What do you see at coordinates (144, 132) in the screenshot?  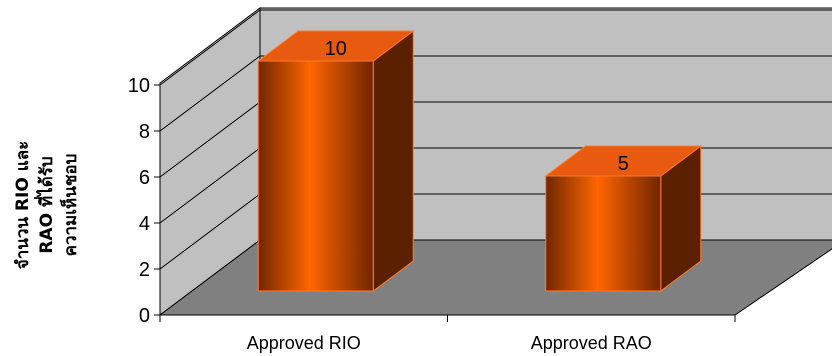 I see `y-tick-label-4: 8` at bounding box center [144, 132].